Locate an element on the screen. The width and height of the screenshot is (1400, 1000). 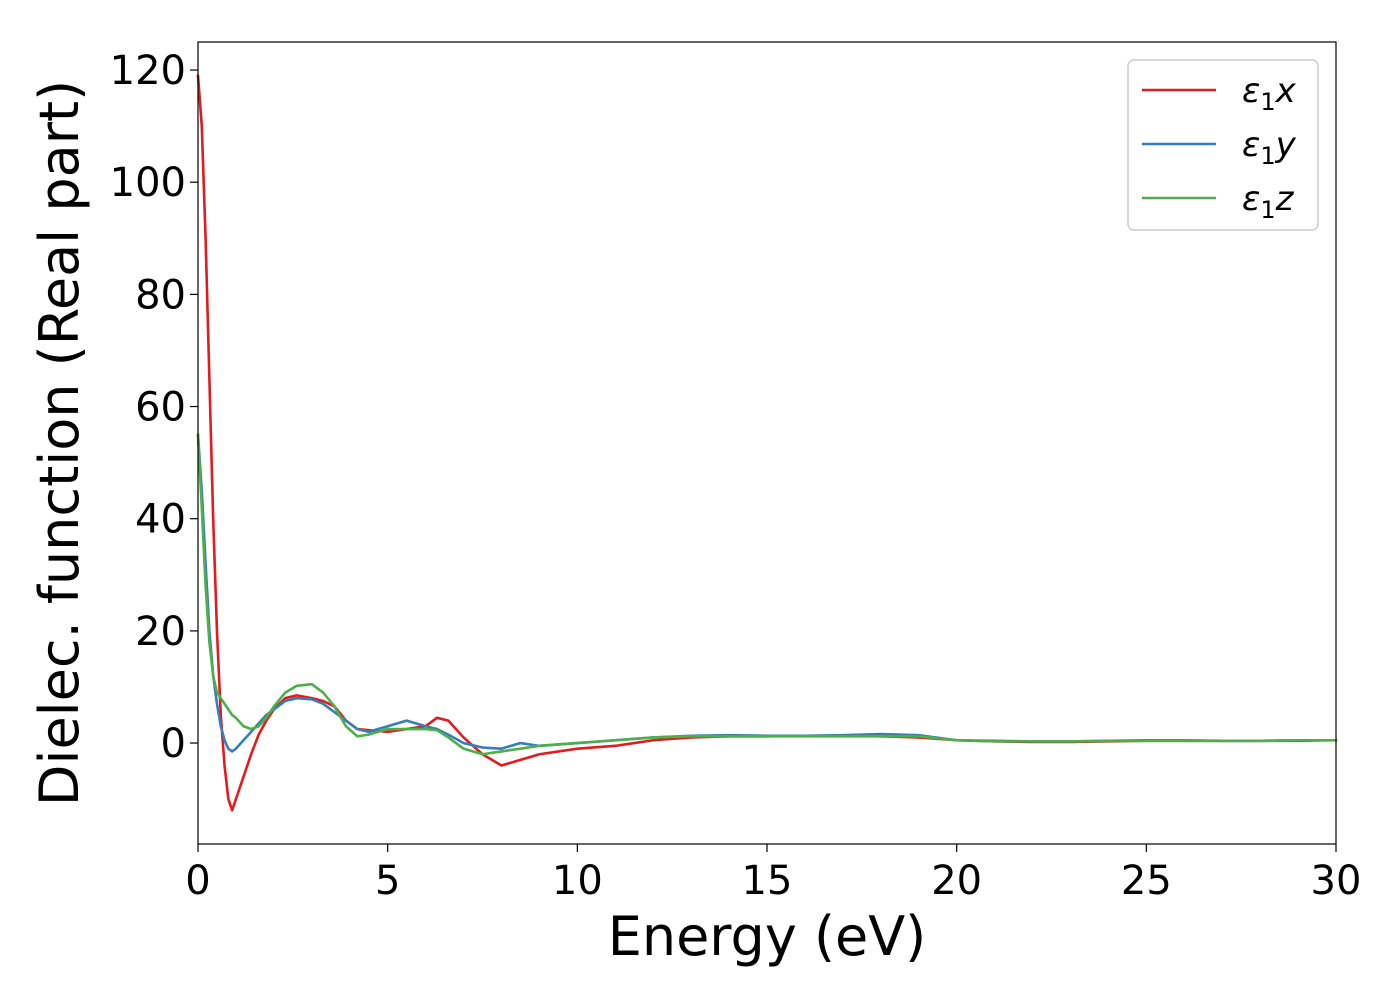
y-tick-label: 120 is located at coordinates (148, 71).